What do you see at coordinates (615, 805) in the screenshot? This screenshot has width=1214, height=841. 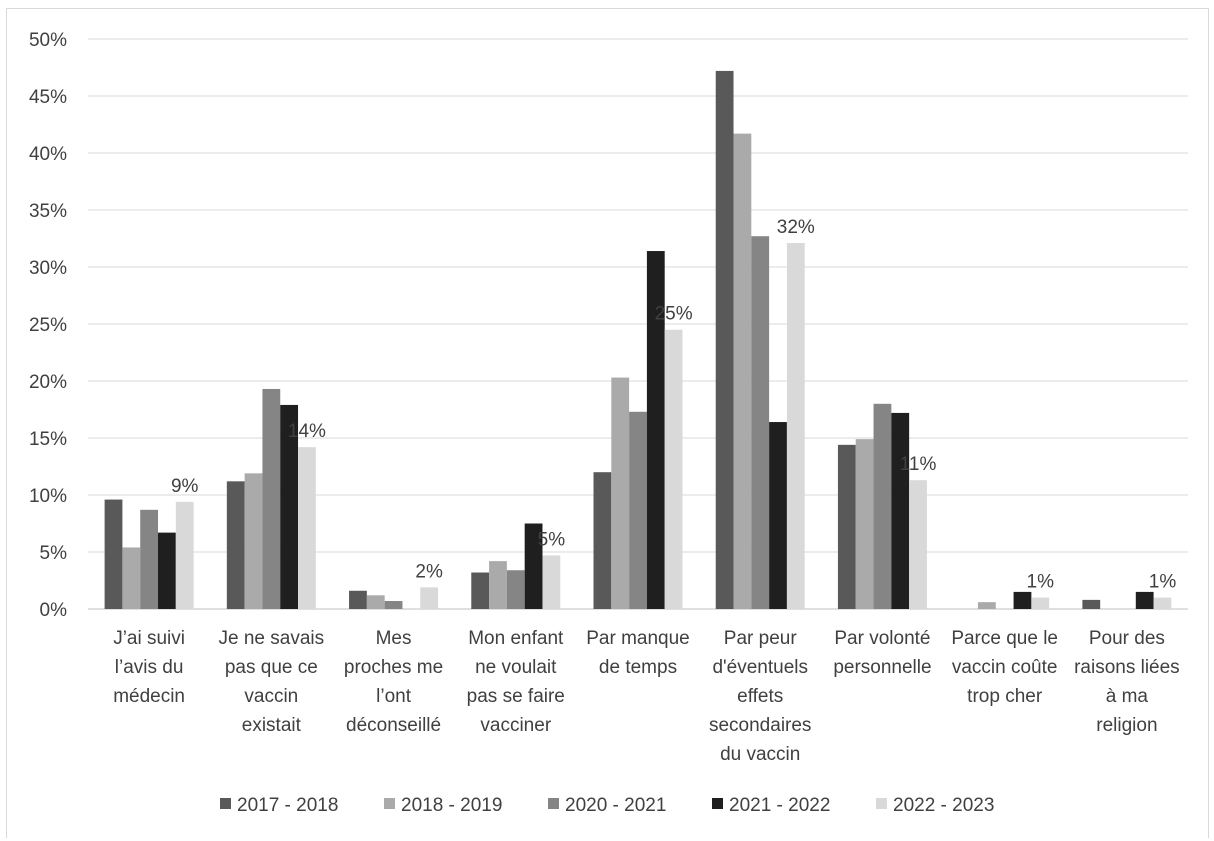 I see `legend-label: 2020 - 2021` at bounding box center [615, 805].